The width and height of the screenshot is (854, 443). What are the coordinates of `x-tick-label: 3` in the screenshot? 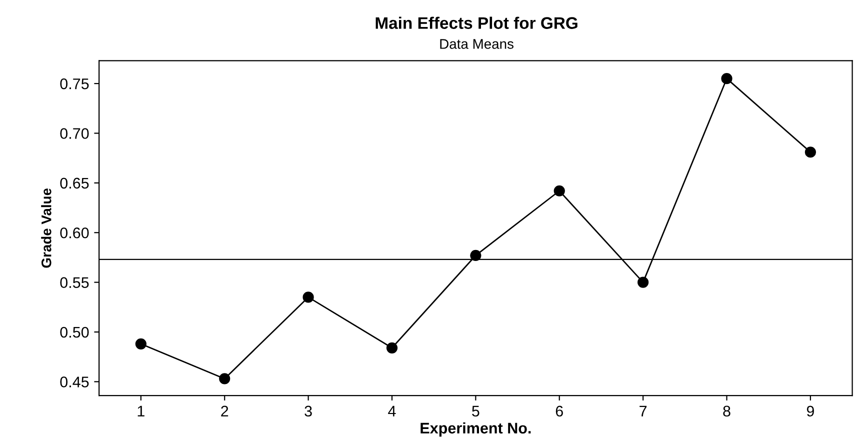 It's located at (308, 411).